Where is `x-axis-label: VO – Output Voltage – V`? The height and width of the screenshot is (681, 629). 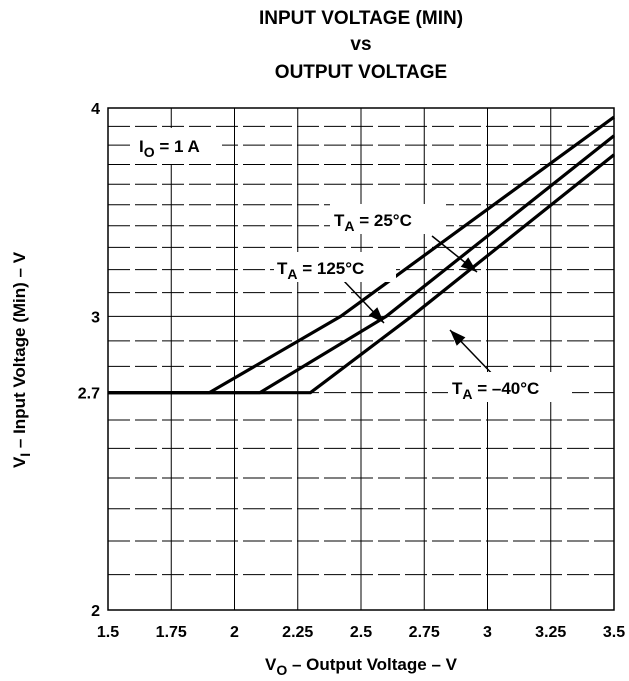 x-axis-label: VO – Output Voltage – V is located at coordinates (361, 666).